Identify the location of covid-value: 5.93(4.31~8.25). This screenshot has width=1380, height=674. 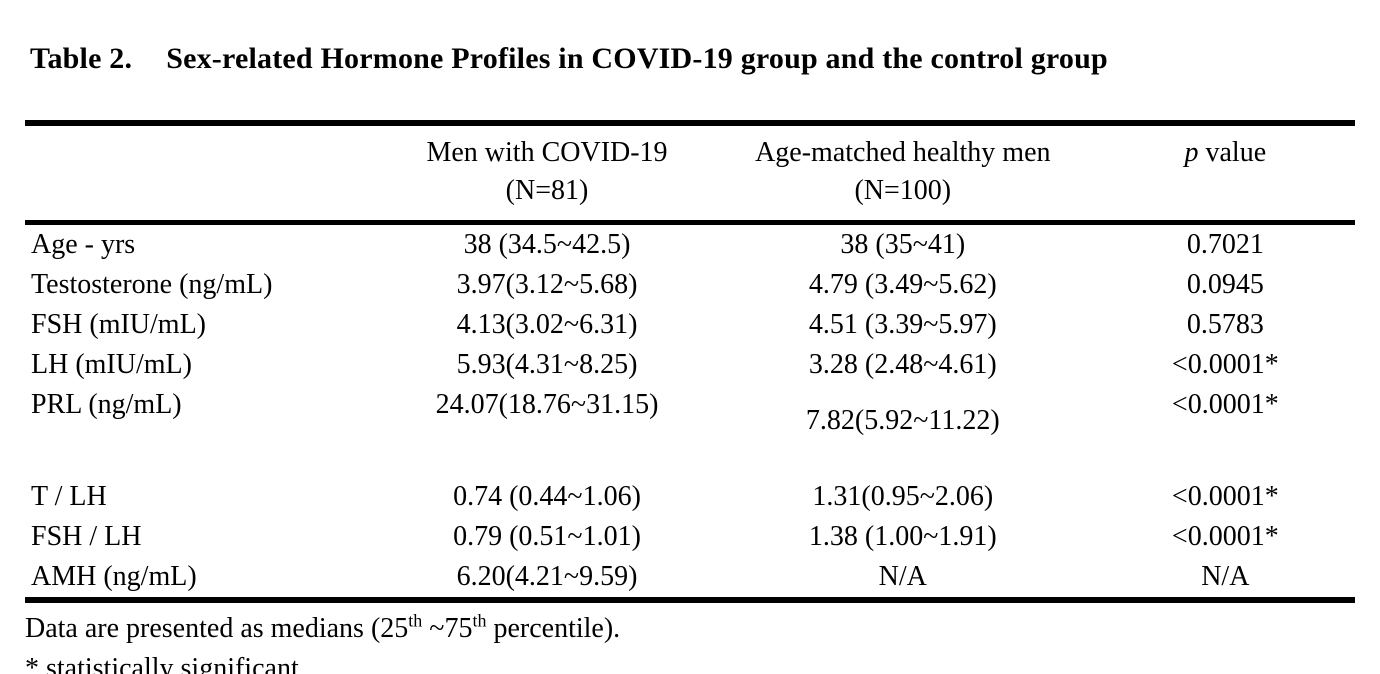
(547, 364).